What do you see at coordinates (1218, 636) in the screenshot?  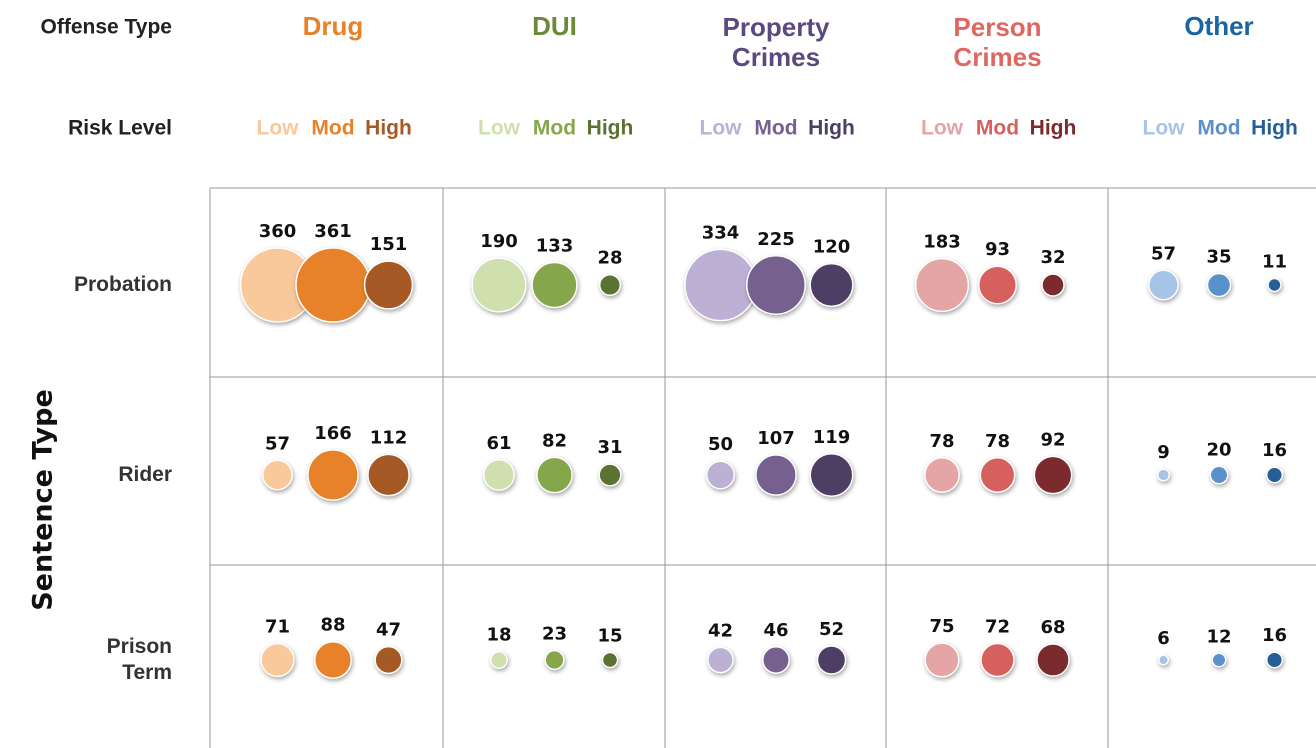 I see `value-label: 12` at bounding box center [1218, 636].